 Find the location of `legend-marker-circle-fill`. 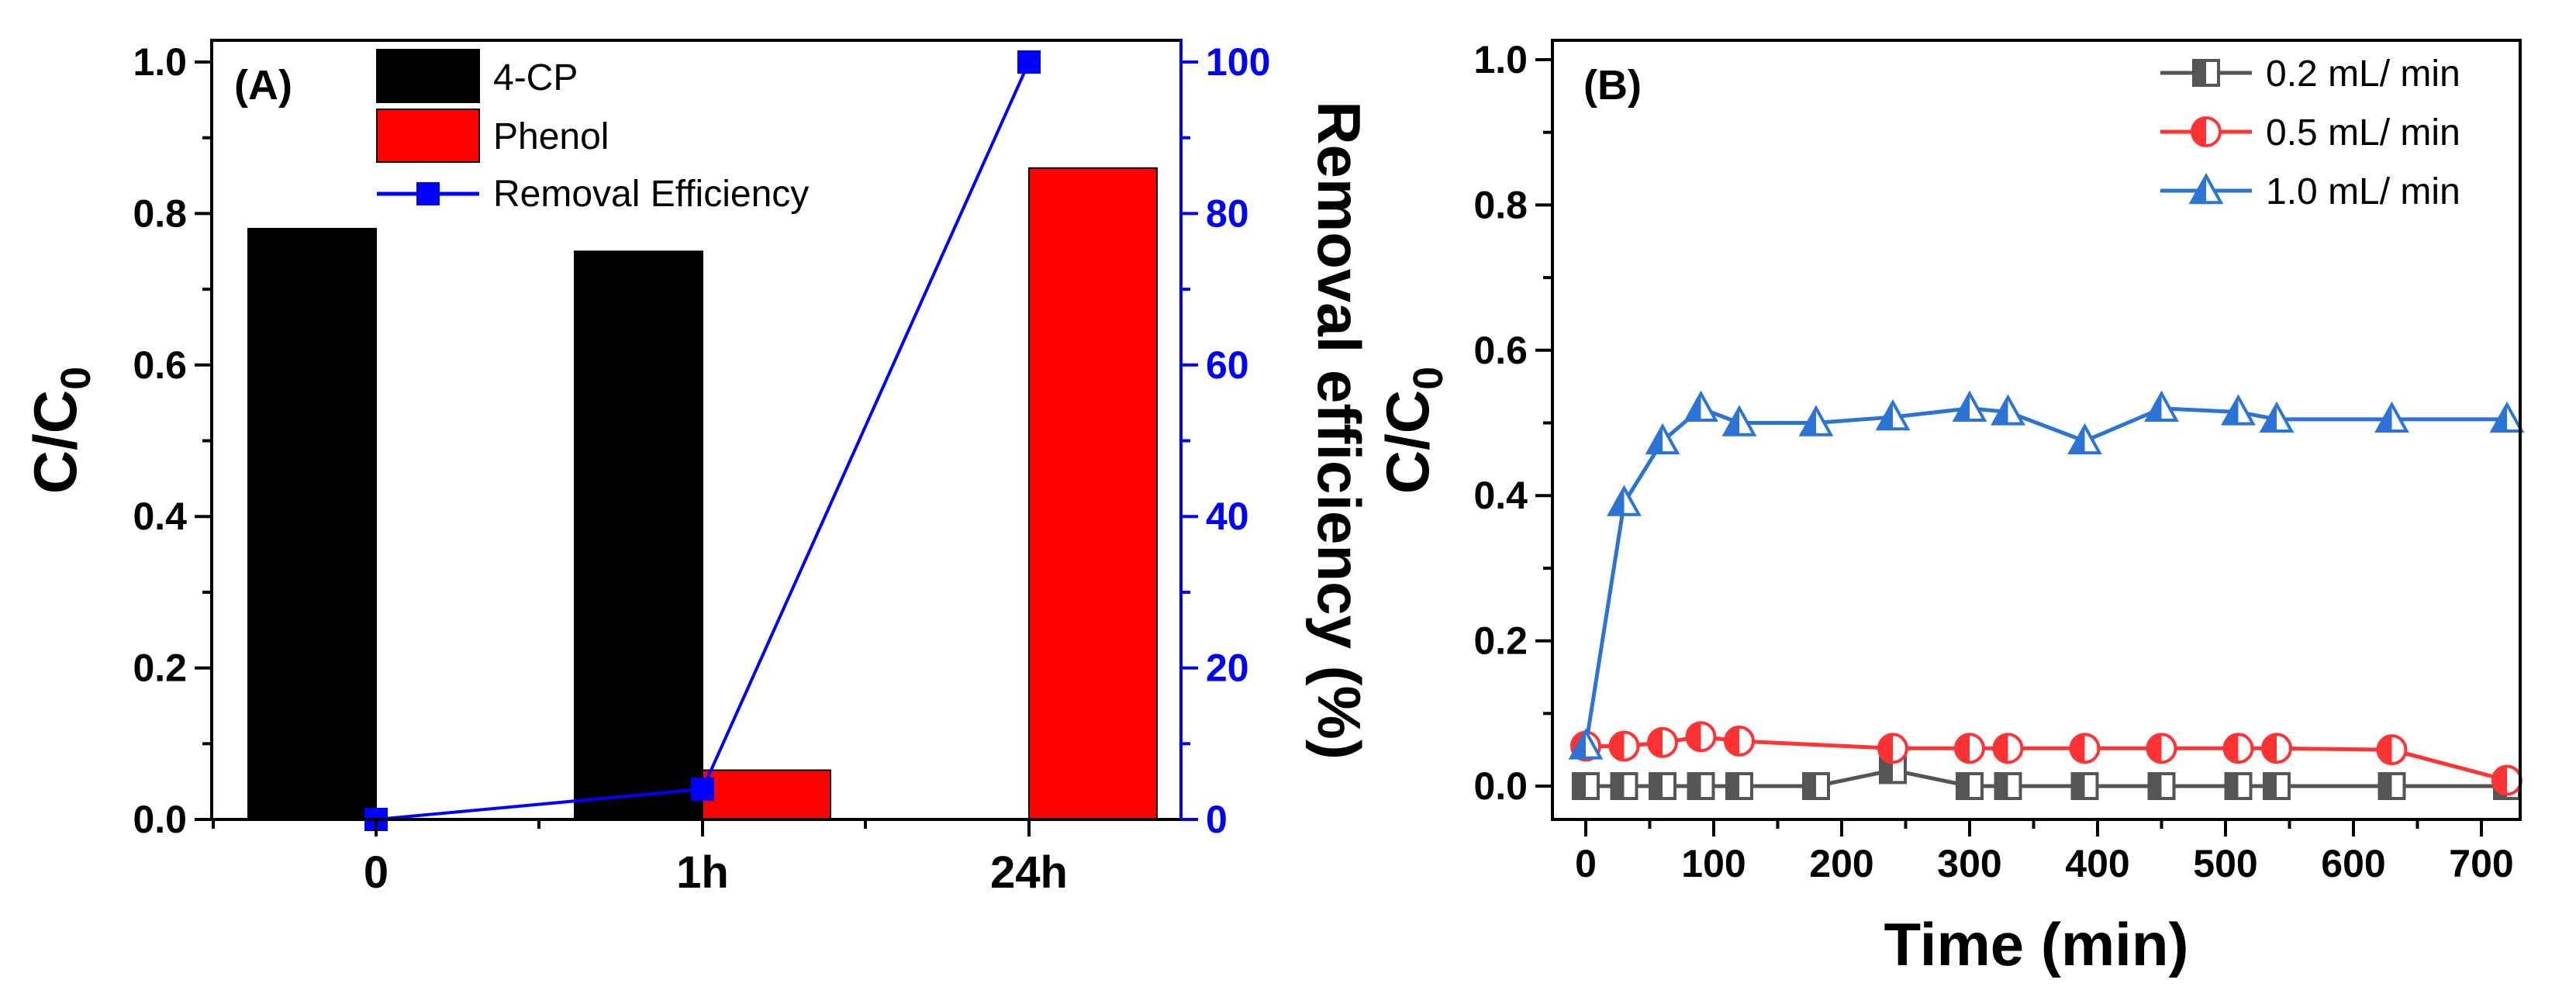

legend-marker-circle-fill is located at coordinates (2199, 132).